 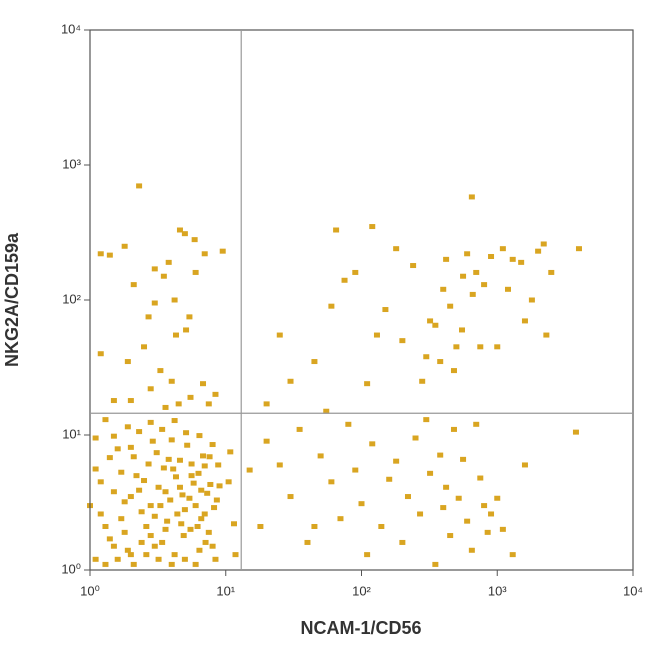 What do you see at coordinates (225, 590) in the screenshot?
I see `x-tick-label: 10¹` at bounding box center [225, 590].